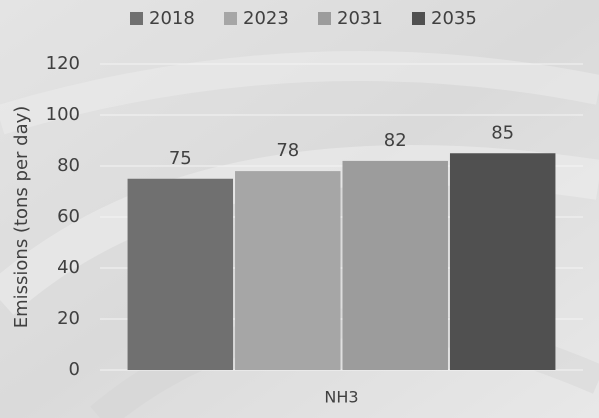 This screenshot has height=418, width=599. I want to click on y-tick-label: 20, so click(68, 318).